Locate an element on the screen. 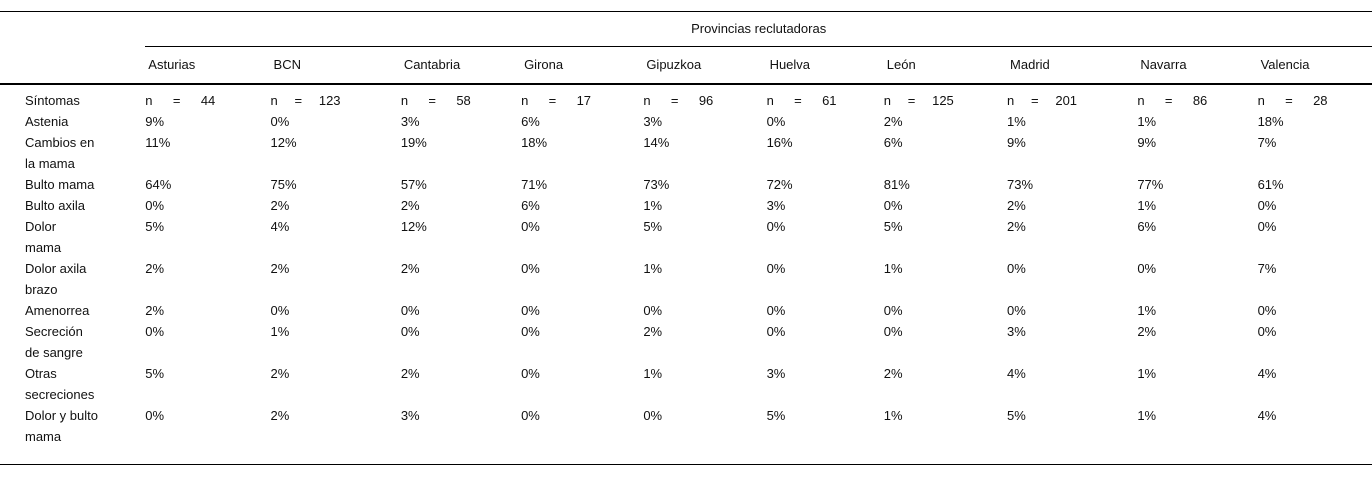 The width and height of the screenshot is (1372, 482). data-cell: 11% is located at coordinates (158, 142).